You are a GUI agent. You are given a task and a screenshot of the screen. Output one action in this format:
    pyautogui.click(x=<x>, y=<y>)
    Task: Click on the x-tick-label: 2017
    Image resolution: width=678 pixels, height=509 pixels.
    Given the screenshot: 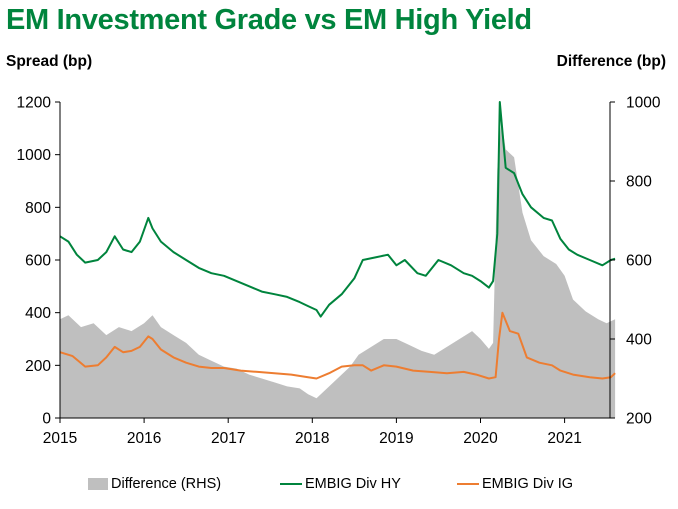 What is the action you would take?
    pyautogui.click(x=228, y=438)
    